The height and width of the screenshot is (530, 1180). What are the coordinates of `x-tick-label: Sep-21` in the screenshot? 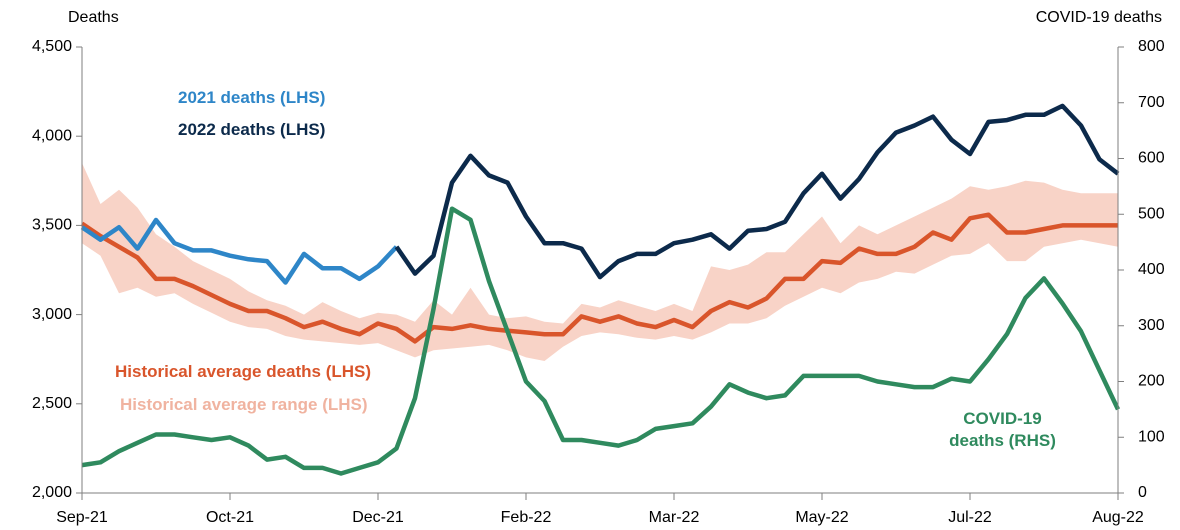 It's located at (82, 517).